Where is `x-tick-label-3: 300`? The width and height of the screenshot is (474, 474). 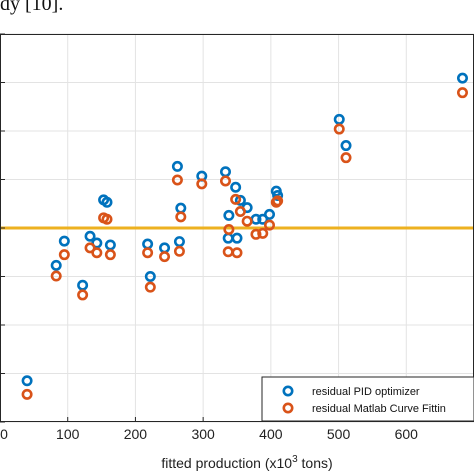 x-tick-label-3: 300 is located at coordinates (203, 434).